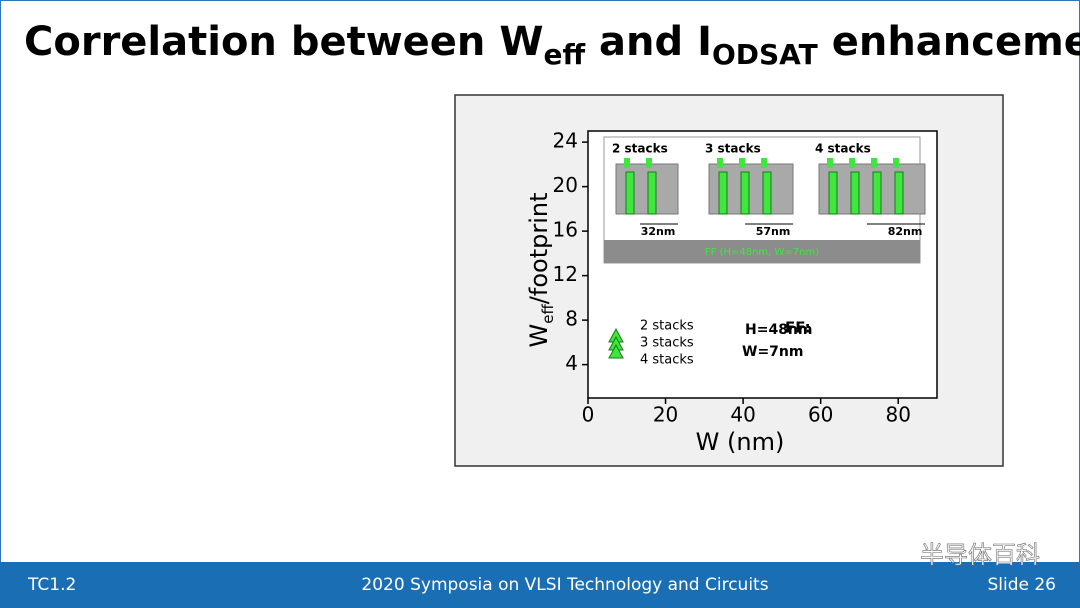 This screenshot has width=1080, height=608. I want to click on x-tick-label: 60, so click(820, 415).